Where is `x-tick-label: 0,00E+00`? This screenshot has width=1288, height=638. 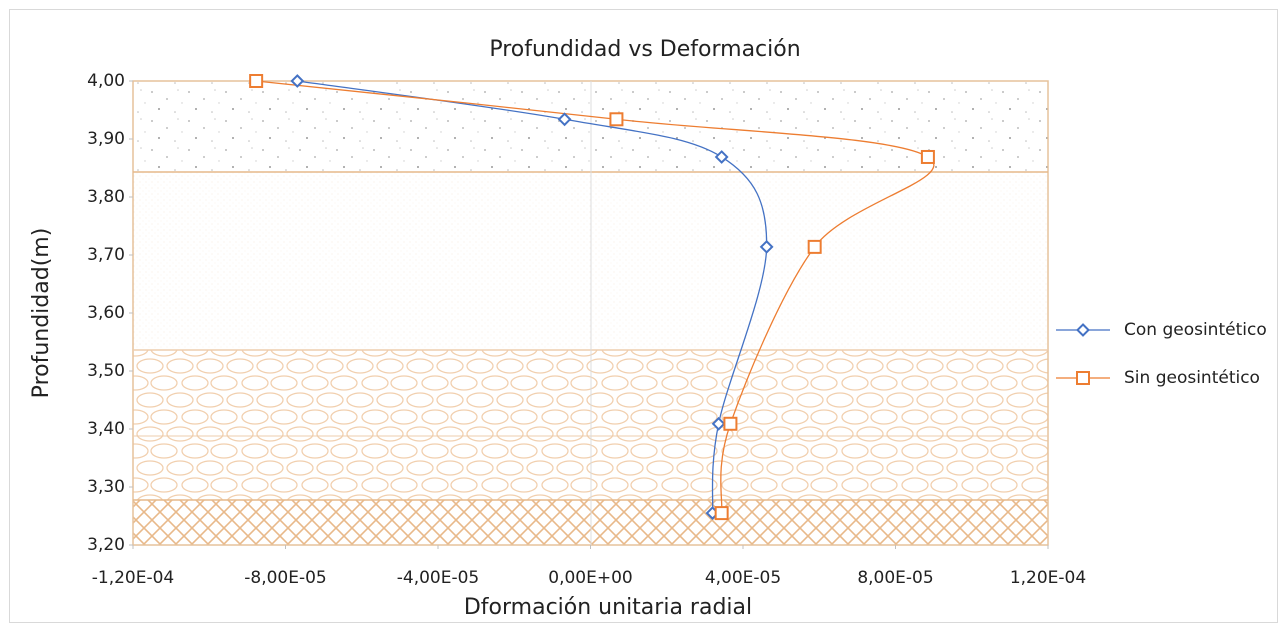 x-tick-label: 0,00E+00 is located at coordinates (590, 578).